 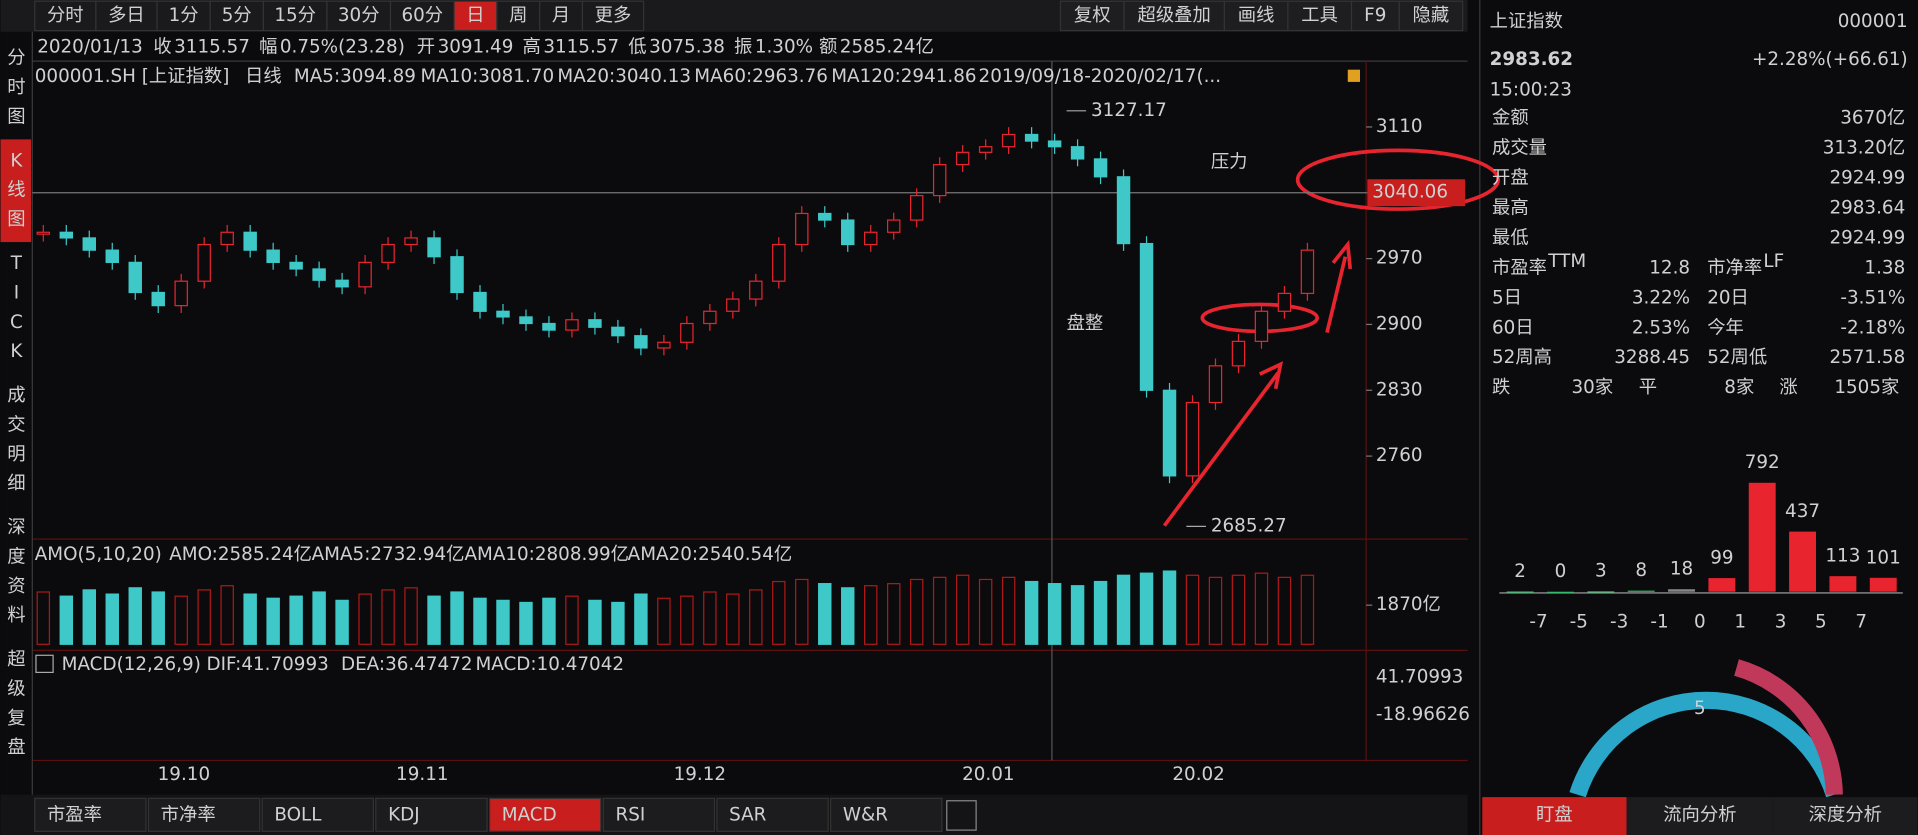 I want to click on stat-label-sup: LF, so click(x=1773, y=261).